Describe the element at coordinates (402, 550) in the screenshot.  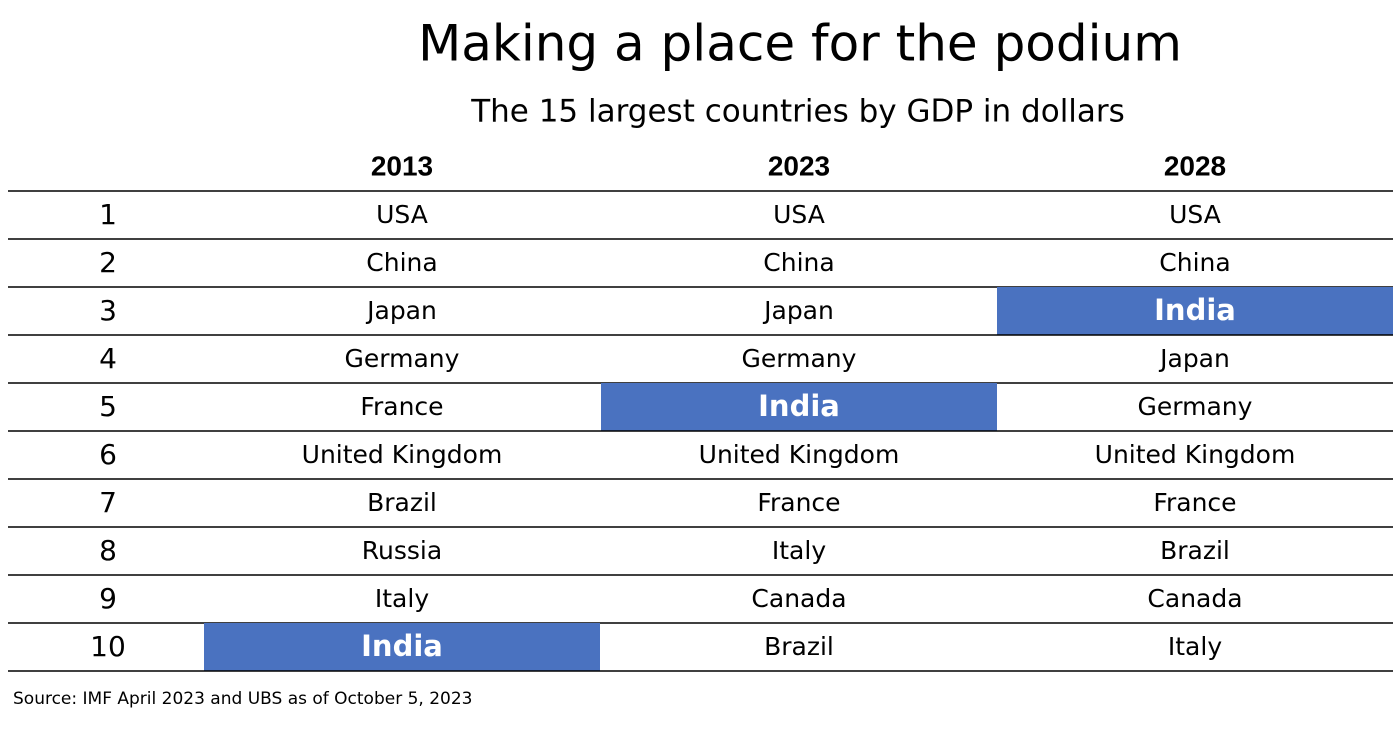
I see `country: Russia` at that location.